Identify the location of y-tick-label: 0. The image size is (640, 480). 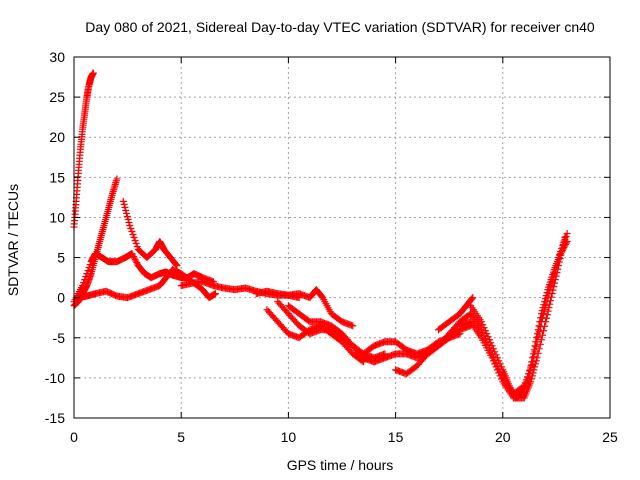
(61, 298).